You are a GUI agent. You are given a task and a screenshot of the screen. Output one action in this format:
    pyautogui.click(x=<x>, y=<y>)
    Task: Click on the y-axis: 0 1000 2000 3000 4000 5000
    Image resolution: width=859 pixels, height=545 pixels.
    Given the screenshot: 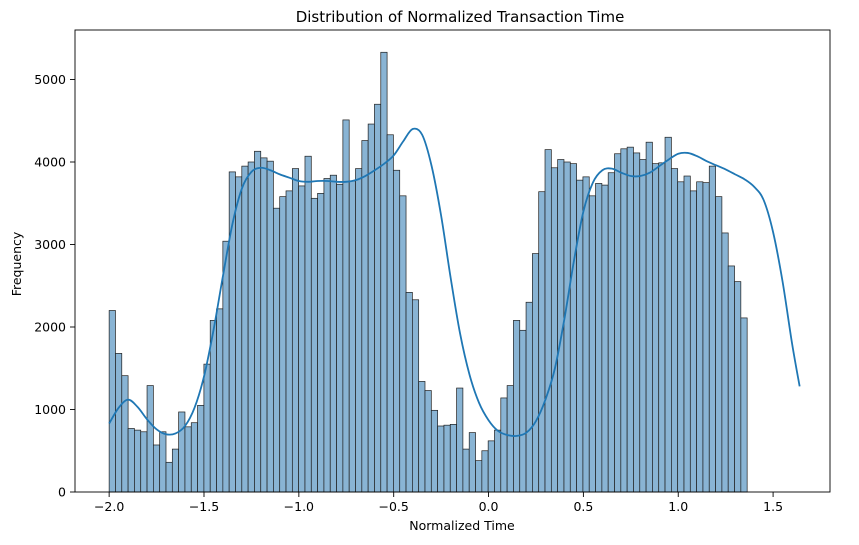 What is the action you would take?
    pyautogui.click(x=54, y=286)
    